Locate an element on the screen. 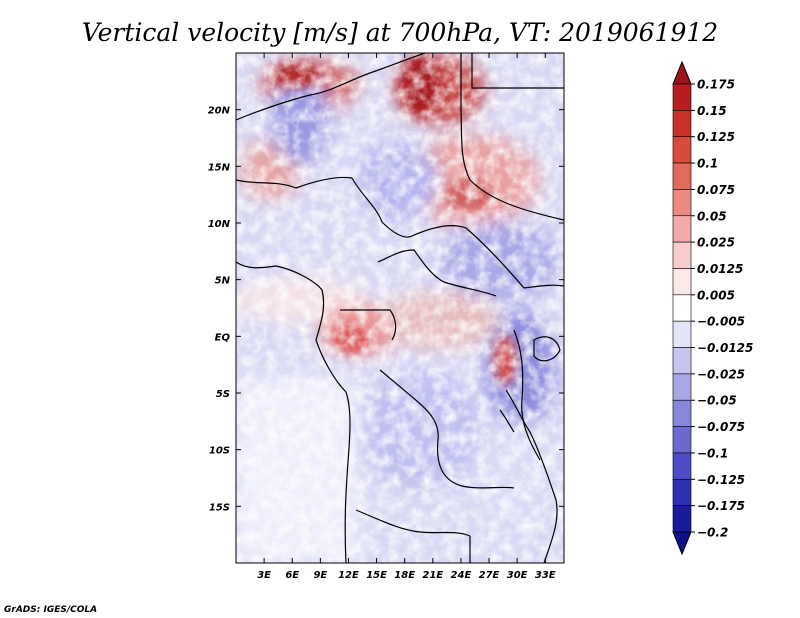 Image resolution: width=800 pixels, height=618 pixels. colorbar-label: 0.075 is located at coordinates (716, 190).